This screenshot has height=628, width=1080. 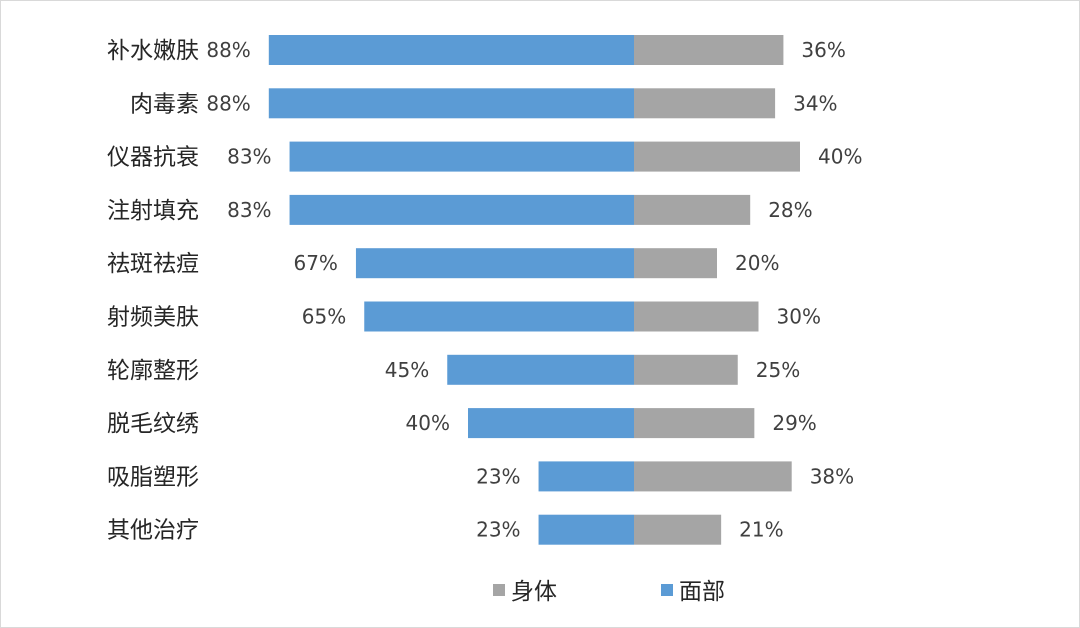 What do you see at coordinates (153, 477) in the screenshot?
I see `category-label: 吸脂塑形` at bounding box center [153, 477].